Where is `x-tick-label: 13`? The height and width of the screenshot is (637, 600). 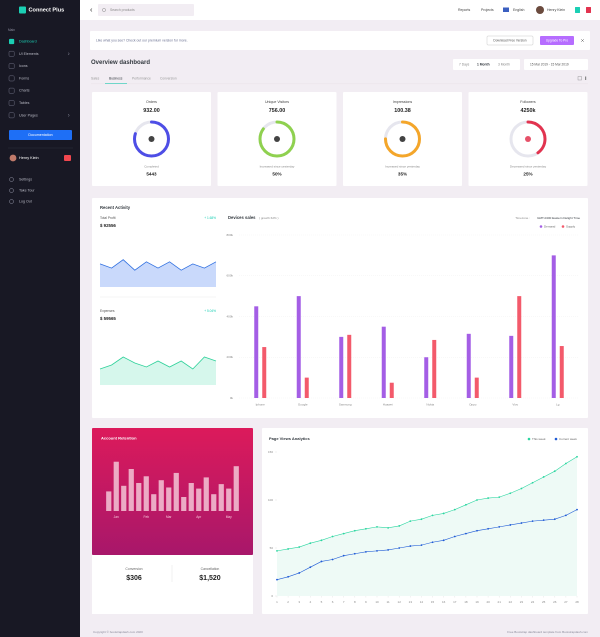 x-tick-label: 13 is located at coordinates (411, 602).